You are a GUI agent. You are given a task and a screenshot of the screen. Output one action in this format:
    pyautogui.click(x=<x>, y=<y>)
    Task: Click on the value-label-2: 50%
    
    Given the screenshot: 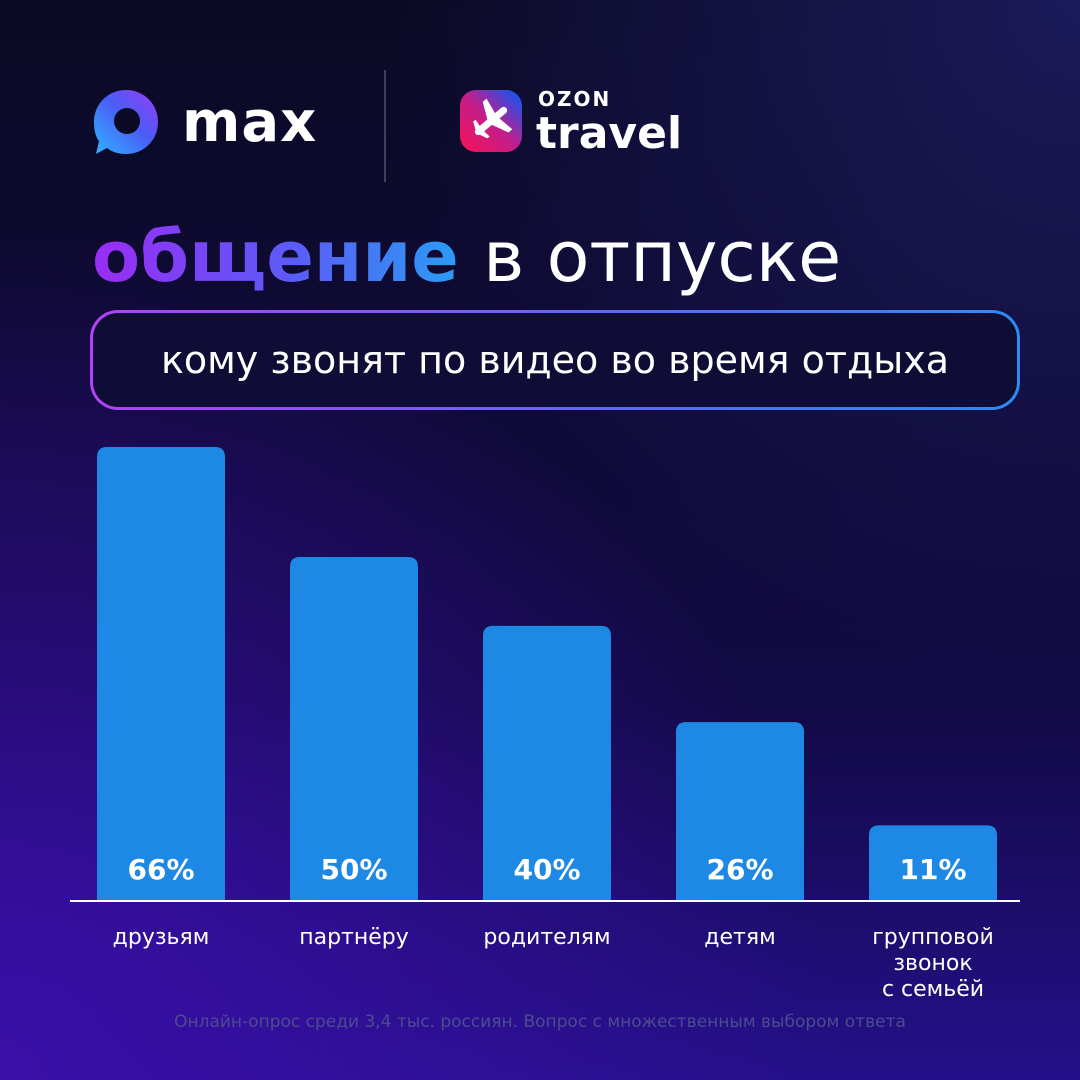 What is the action you would take?
    pyautogui.click(x=353, y=869)
    